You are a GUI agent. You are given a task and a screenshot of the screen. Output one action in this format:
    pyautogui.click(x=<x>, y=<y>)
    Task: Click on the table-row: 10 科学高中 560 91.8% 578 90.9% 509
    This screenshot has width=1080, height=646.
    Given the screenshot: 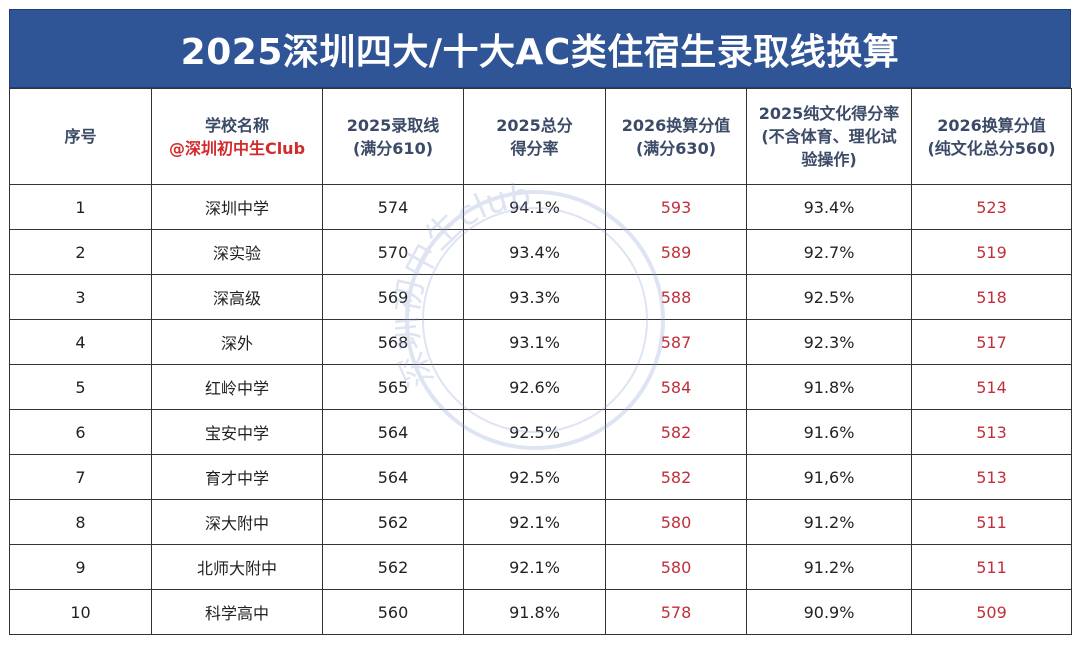 What is the action you would take?
    pyautogui.click(x=540, y=612)
    